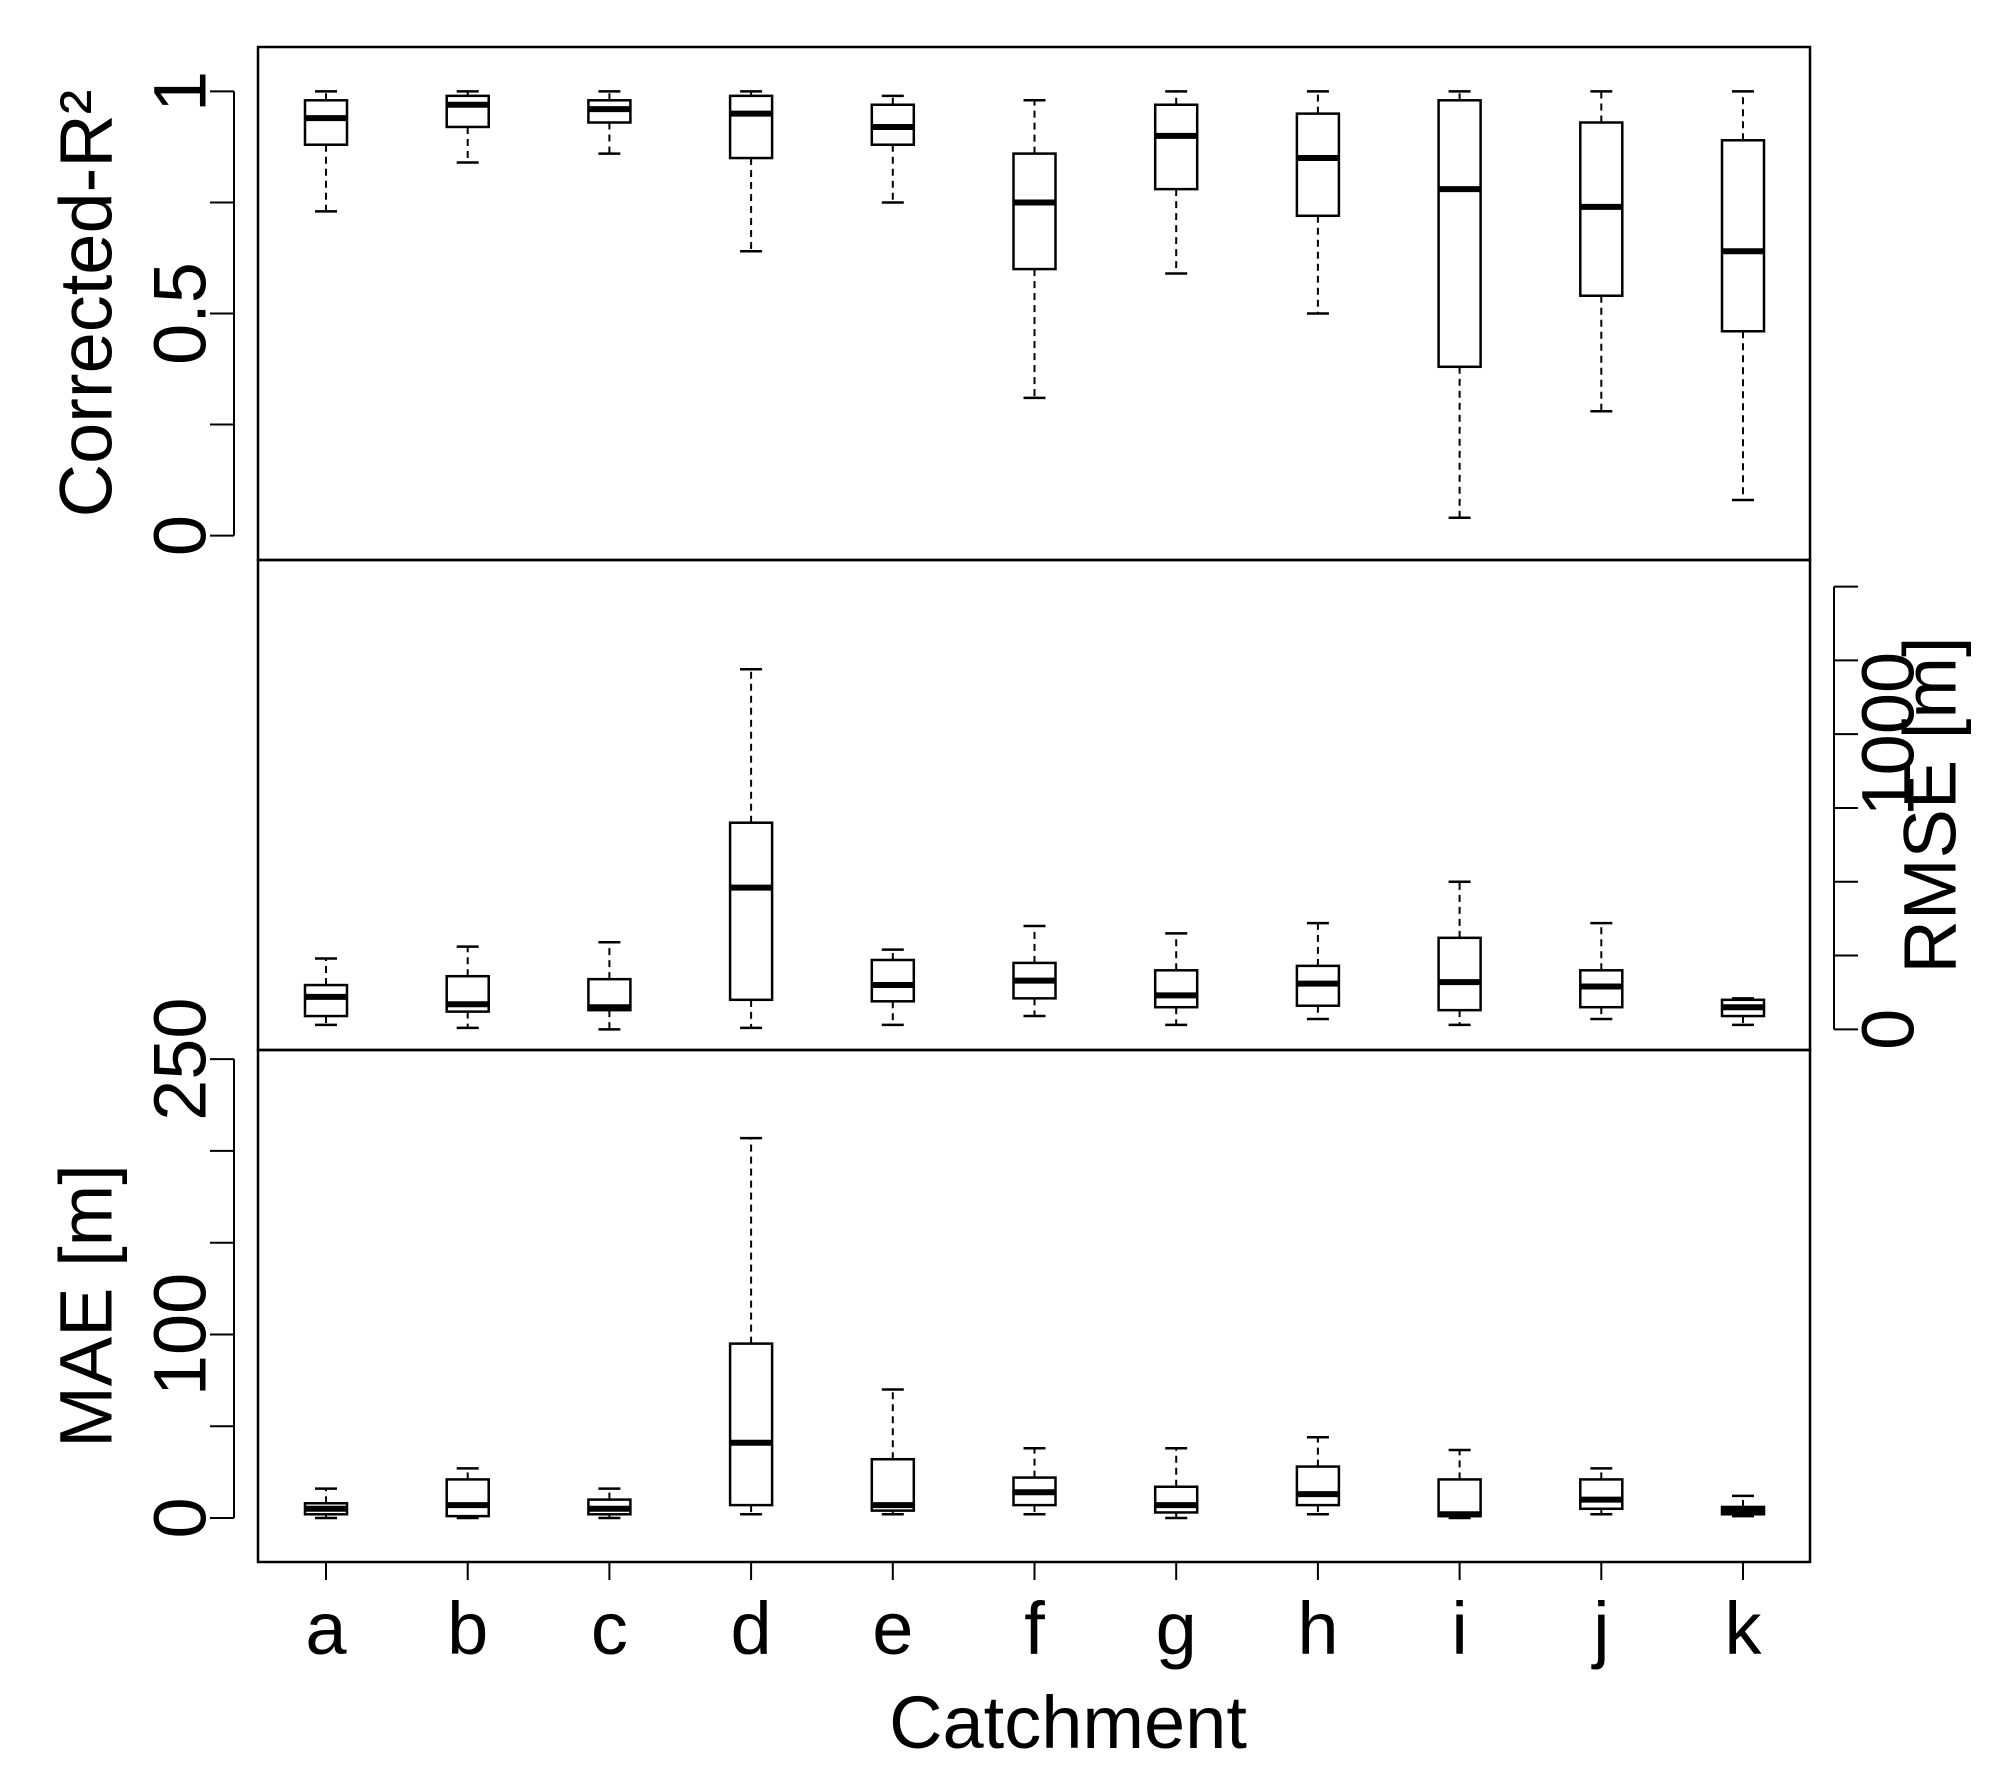  What do you see at coordinates (180, 1334) in the screenshot?
I see `y-tick-label-mae: 100` at bounding box center [180, 1334].